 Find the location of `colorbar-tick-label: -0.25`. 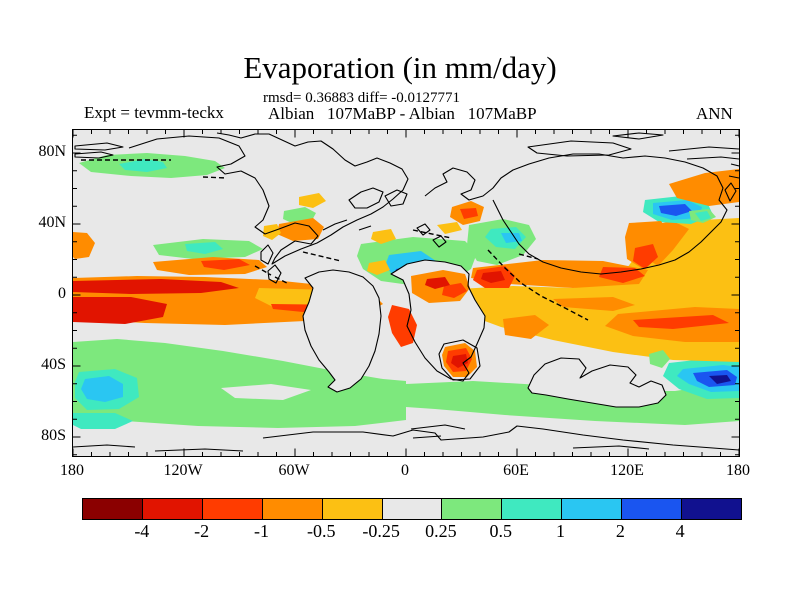

colorbar-tick-label: -0.25 is located at coordinates (381, 531).